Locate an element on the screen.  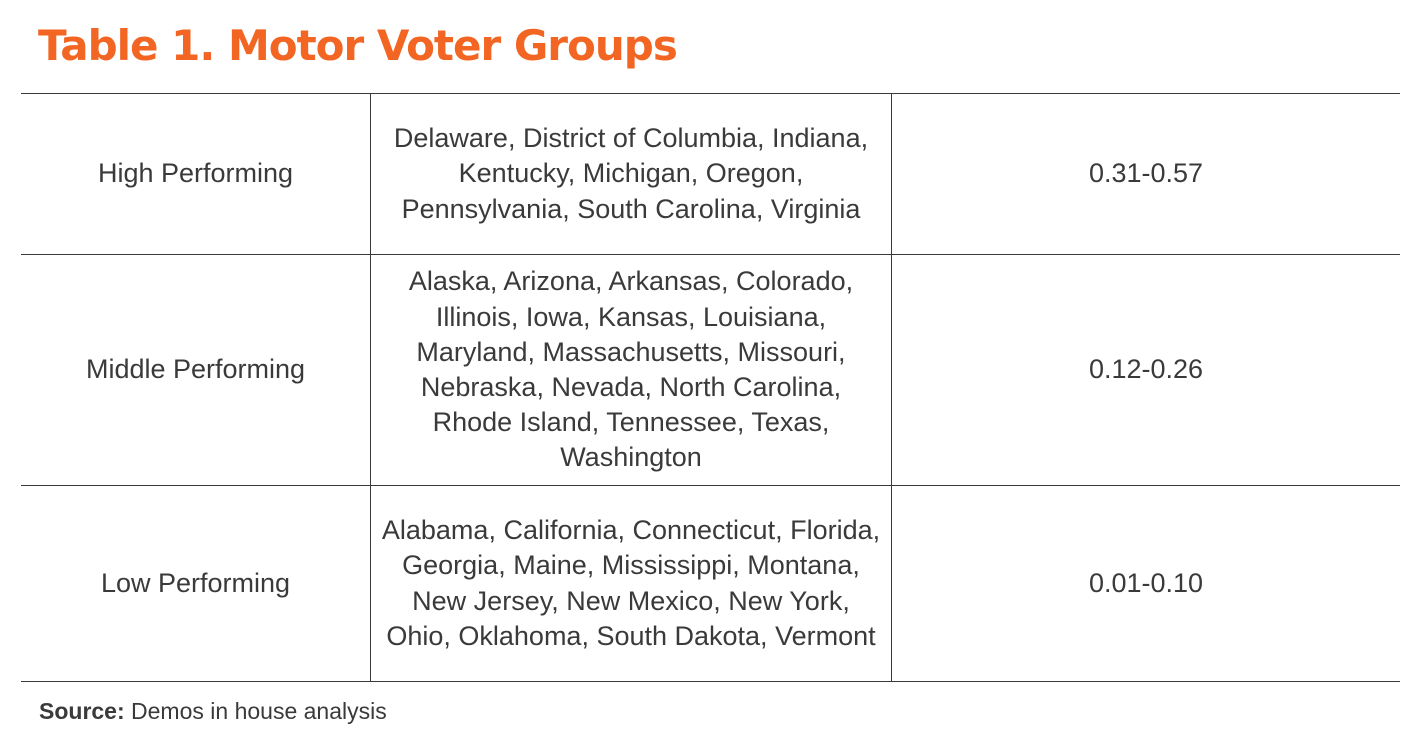
group-name-cell: High Performing is located at coordinates (196, 174).